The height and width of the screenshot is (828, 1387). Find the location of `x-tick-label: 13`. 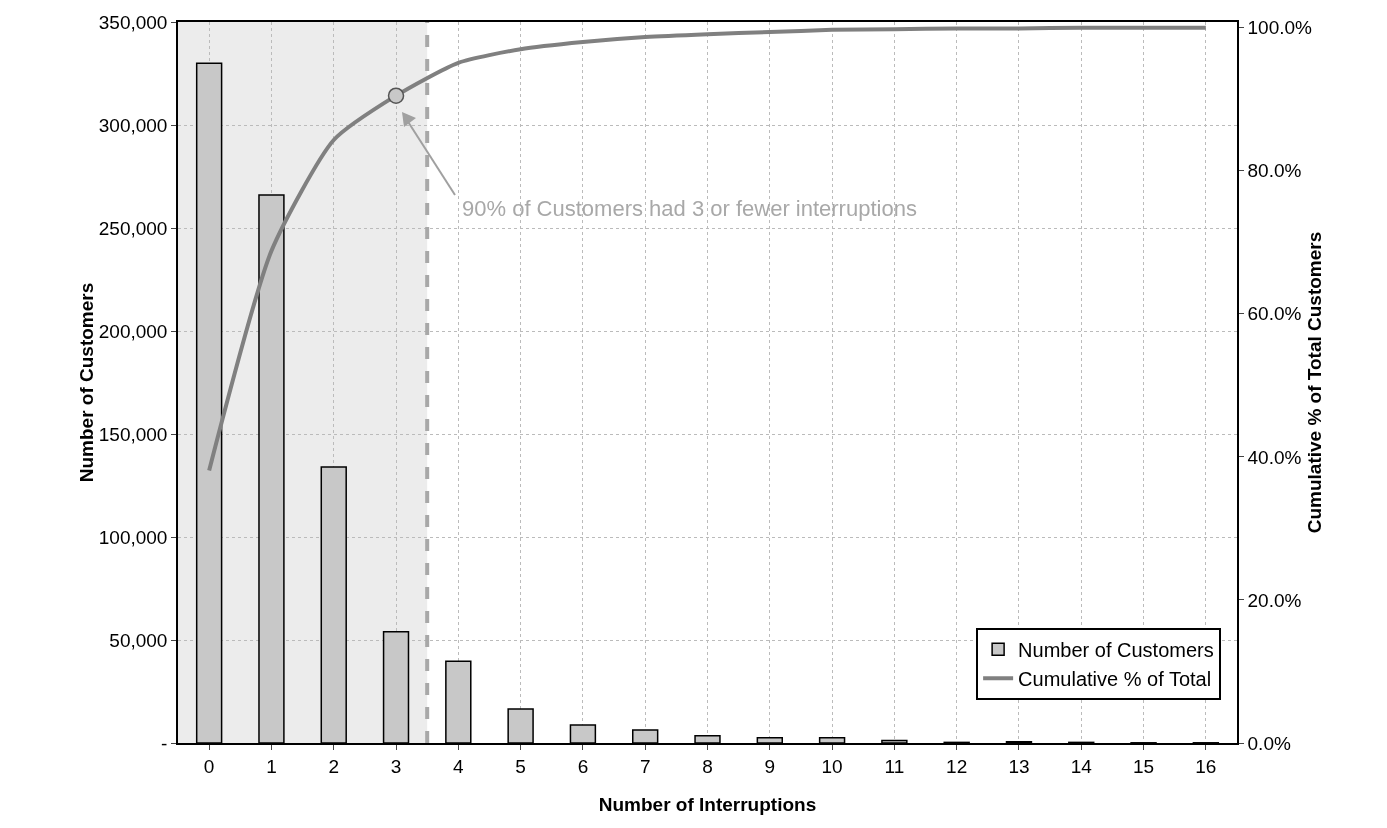

x-tick-label: 13 is located at coordinates (1019, 766).